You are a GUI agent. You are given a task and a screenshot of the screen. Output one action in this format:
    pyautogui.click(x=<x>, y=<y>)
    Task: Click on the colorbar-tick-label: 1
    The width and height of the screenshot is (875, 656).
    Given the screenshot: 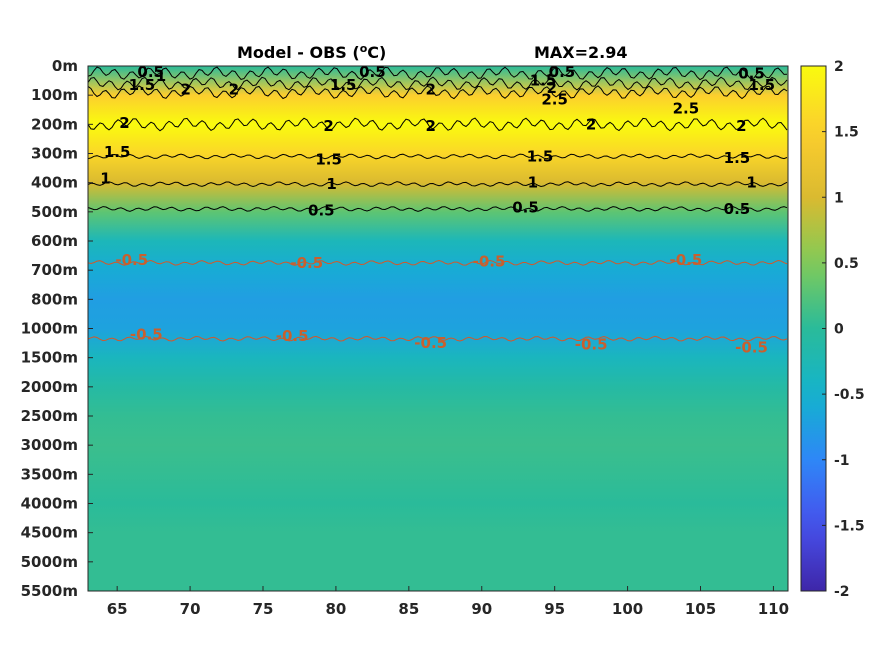 What is the action you would take?
    pyautogui.click(x=839, y=198)
    